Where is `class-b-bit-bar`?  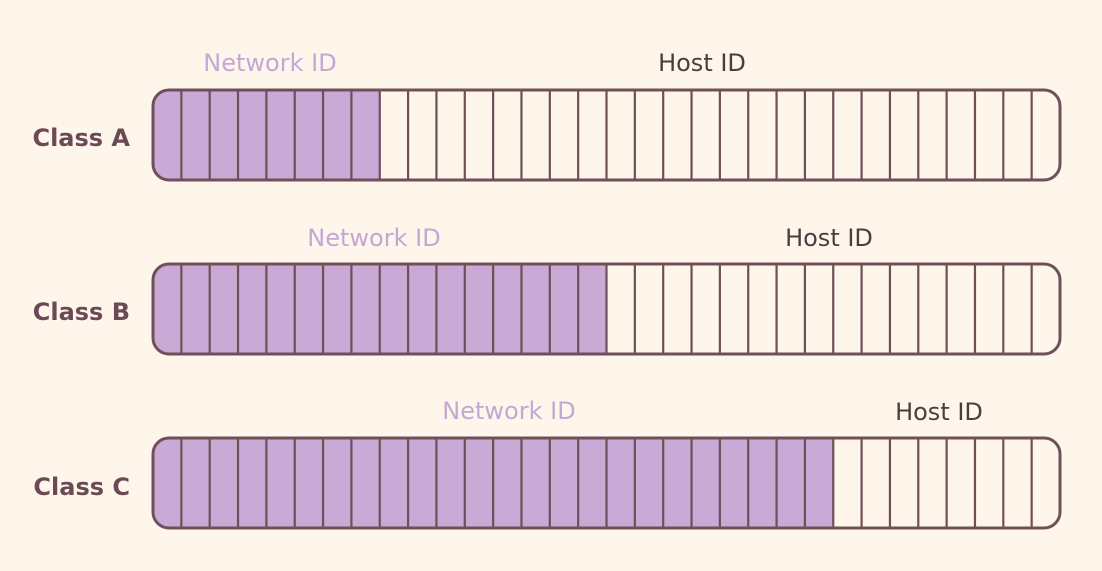
class-b-bit-bar is located at coordinates (606, 309).